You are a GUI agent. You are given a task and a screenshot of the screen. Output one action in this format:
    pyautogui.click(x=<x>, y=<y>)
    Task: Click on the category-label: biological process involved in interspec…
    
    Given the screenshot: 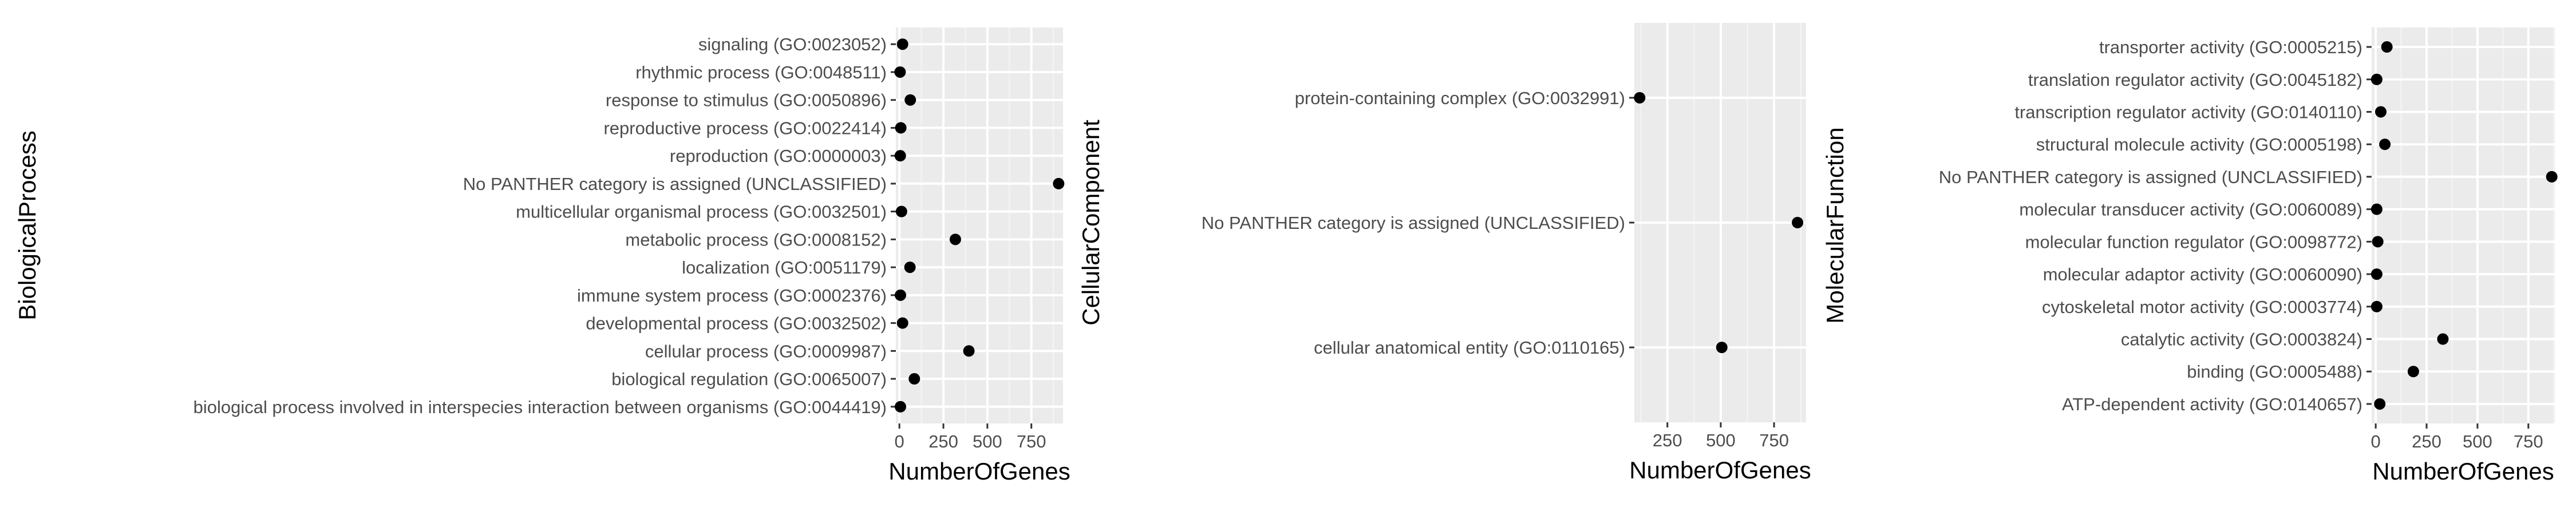 What is the action you would take?
    pyautogui.click(x=540, y=407)
    